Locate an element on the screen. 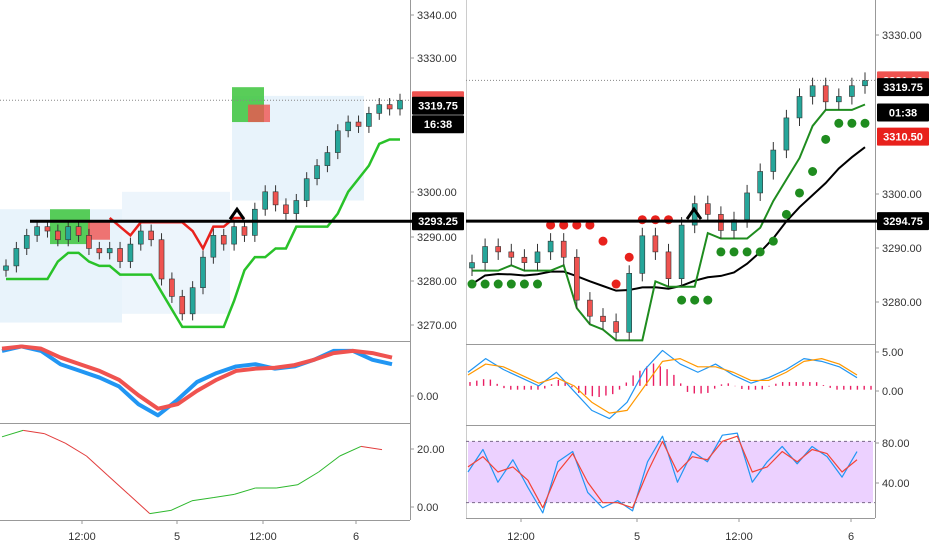  price-tag: 3294.75 is located at coordinates (903, 221).